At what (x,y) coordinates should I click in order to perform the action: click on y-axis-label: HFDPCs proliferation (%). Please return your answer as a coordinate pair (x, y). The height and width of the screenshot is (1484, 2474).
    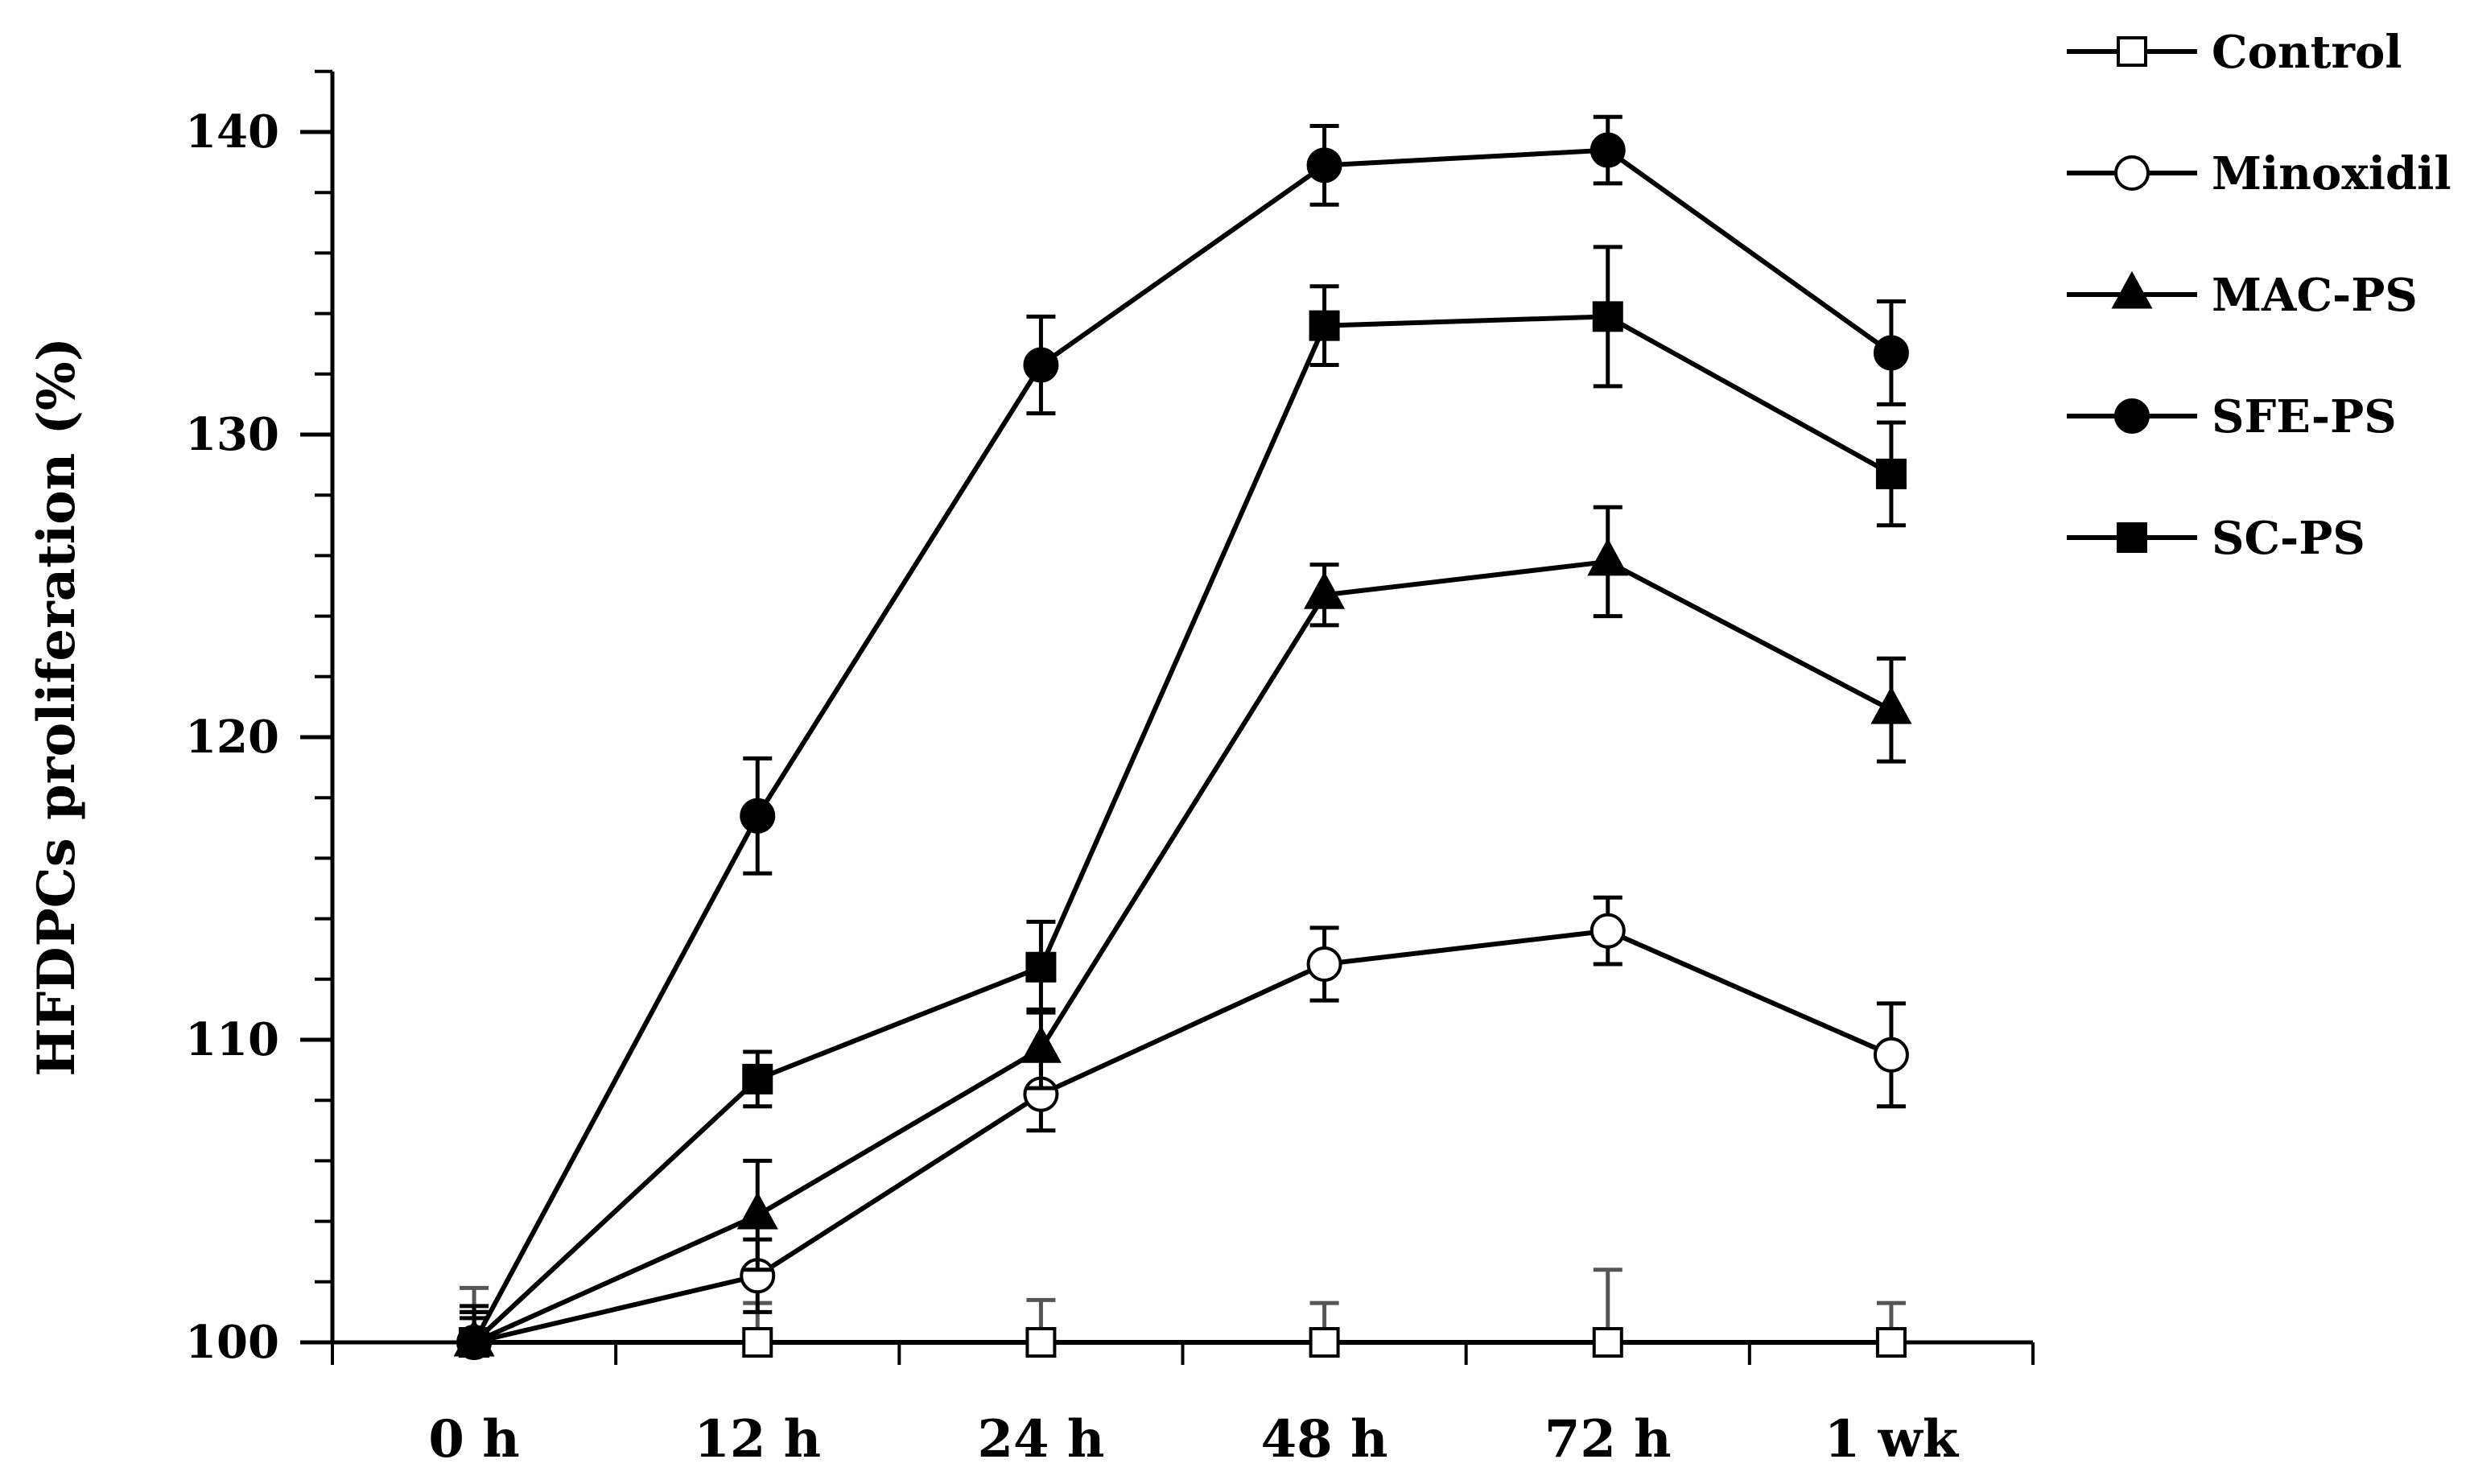
    Looking at the image, I should click on (57, 707).